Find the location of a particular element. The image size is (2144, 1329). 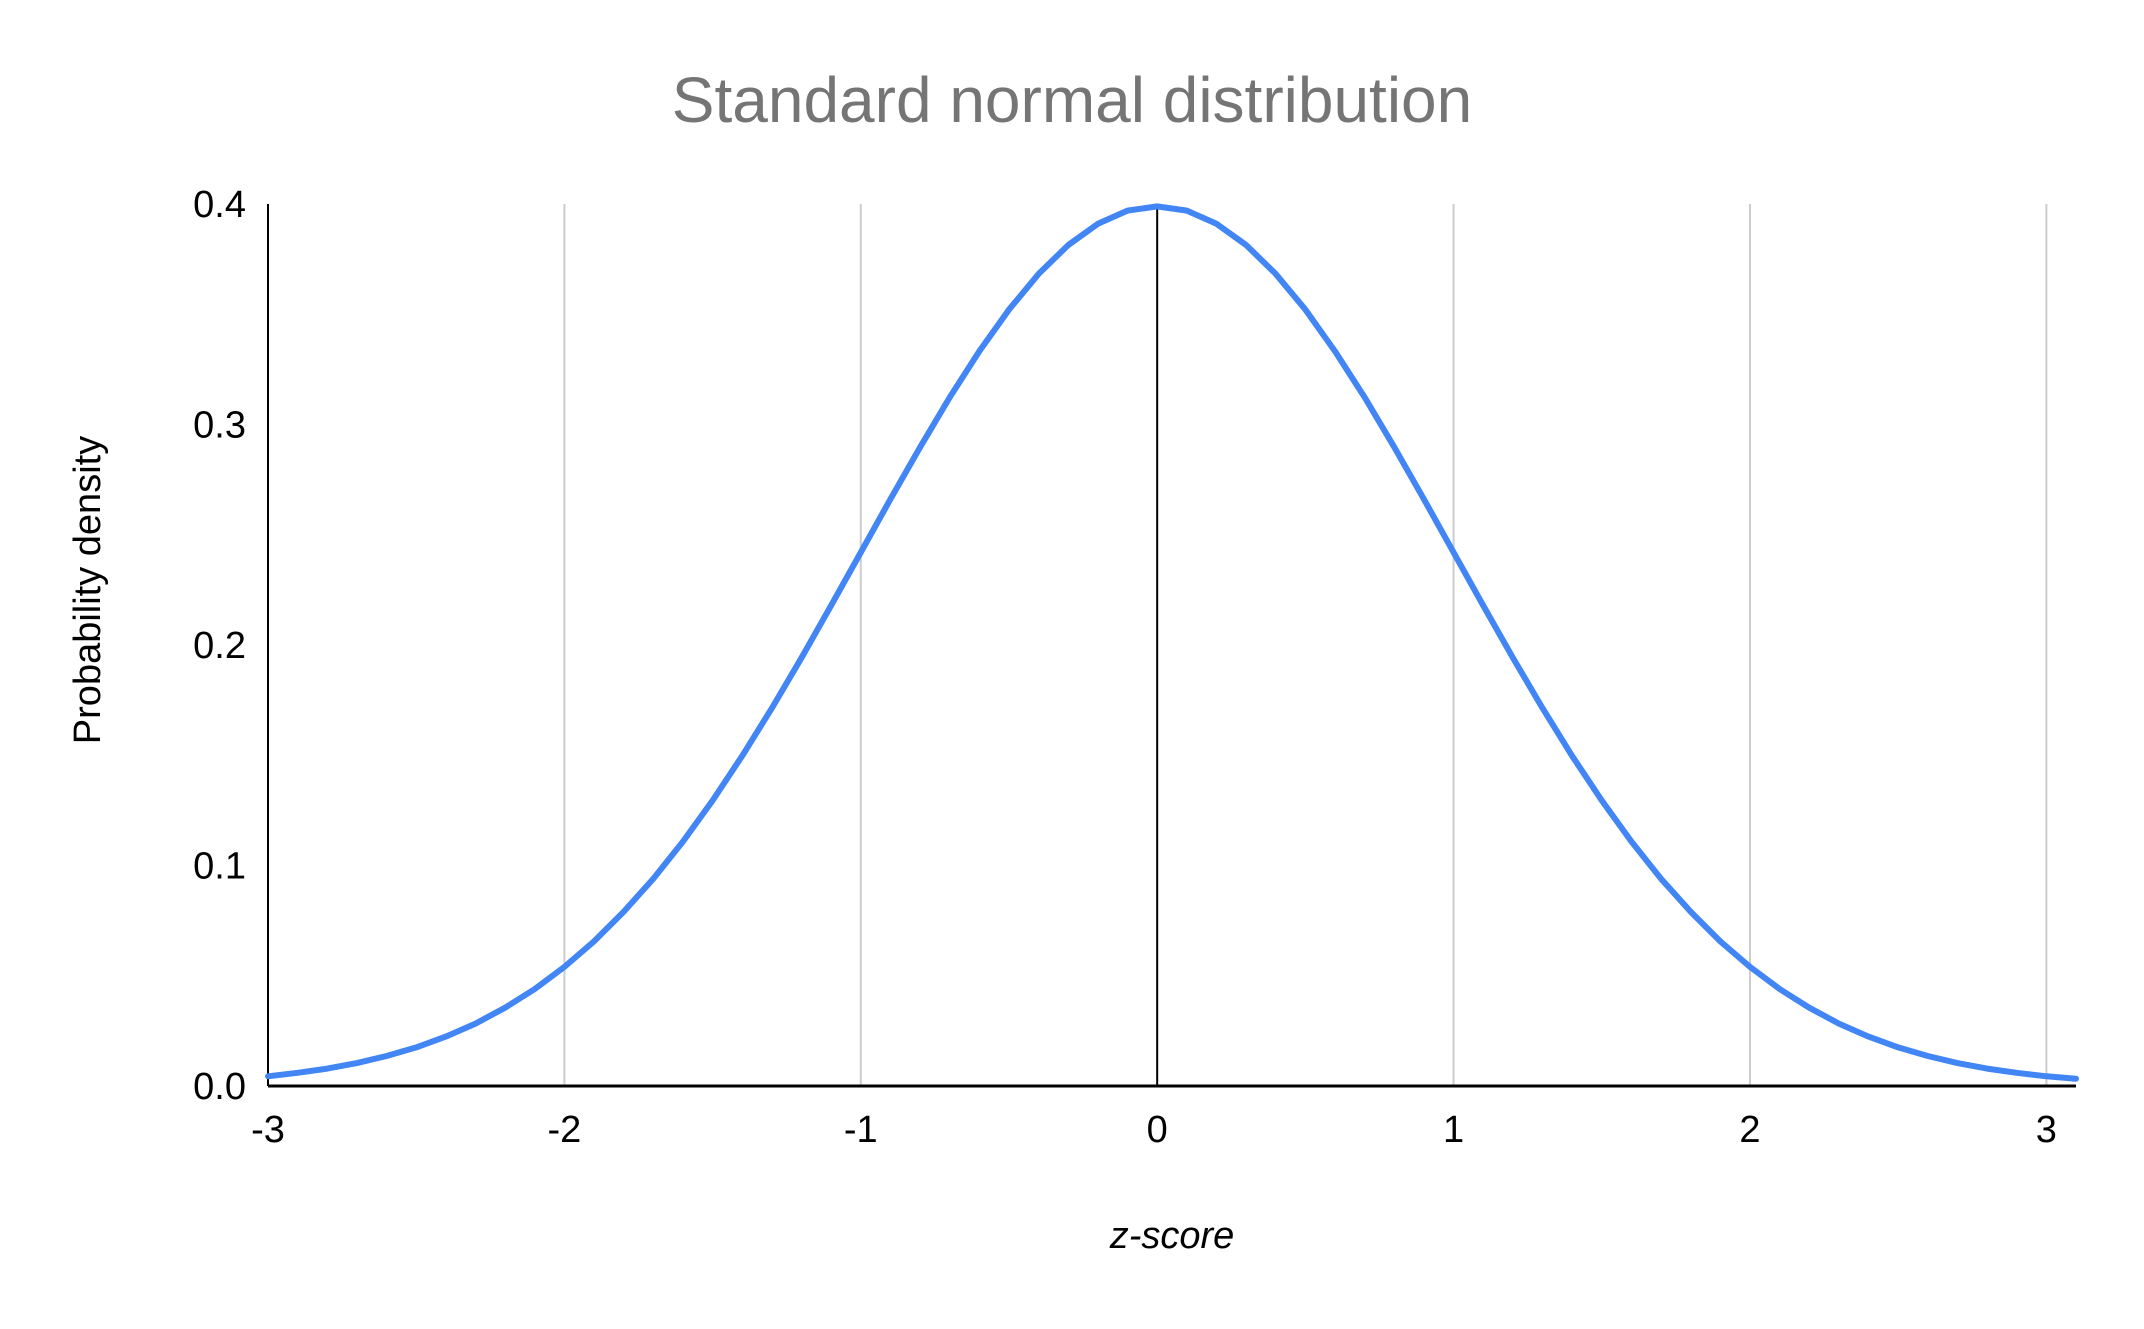

x-tick-label: -2 is located at coordinates (564, 1130).